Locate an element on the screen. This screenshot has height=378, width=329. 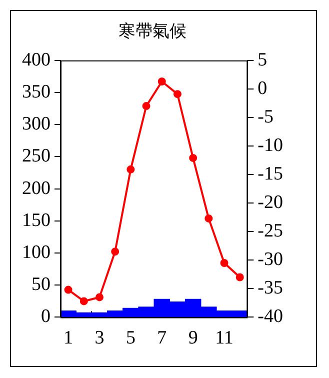
y-tick-label: 200 is located at coordinates (36, 188).